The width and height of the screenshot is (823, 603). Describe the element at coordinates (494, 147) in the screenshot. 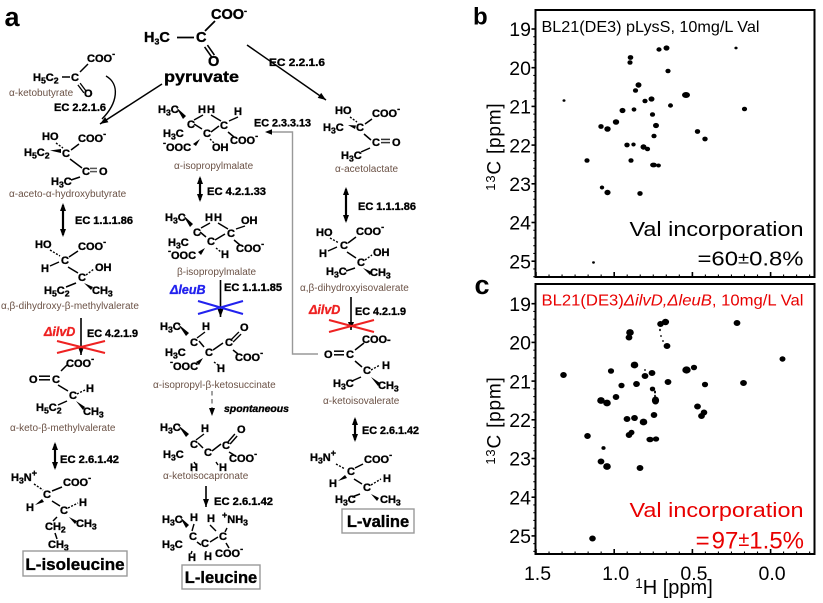

I see `svg-text: 13C [ppm]` at that location.